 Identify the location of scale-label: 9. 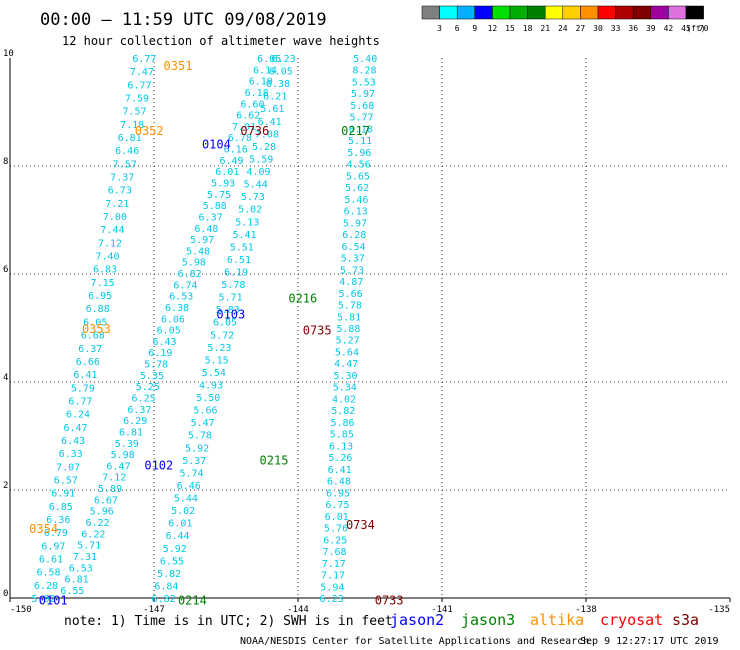
(474, 28).